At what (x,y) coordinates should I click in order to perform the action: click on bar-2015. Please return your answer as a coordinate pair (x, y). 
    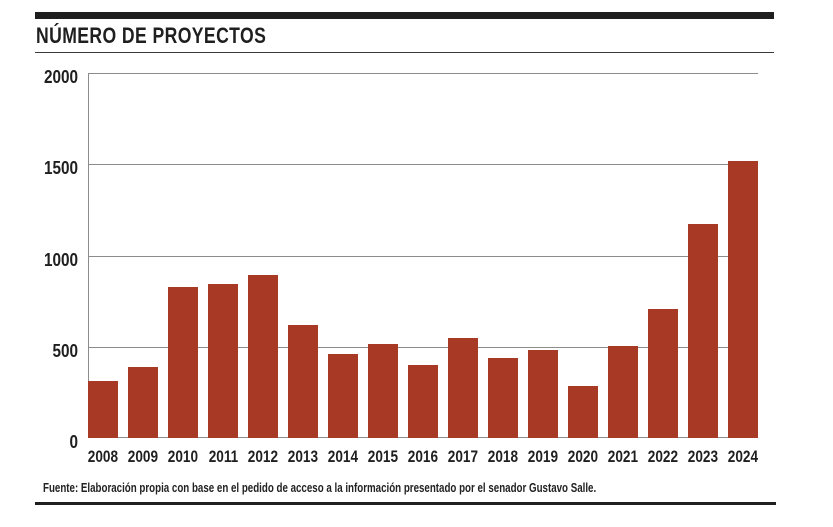
    Looking at the image, I should click on (383, 391).